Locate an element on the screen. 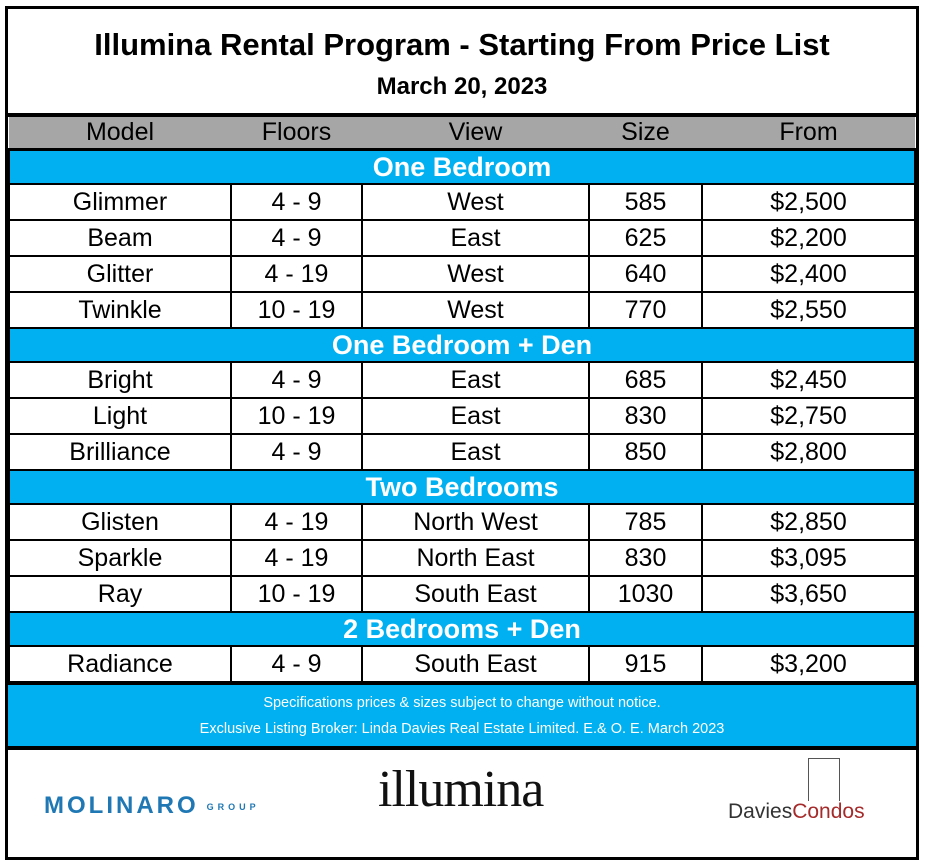  cell-size: 770 is located at coordinates (645, 310).